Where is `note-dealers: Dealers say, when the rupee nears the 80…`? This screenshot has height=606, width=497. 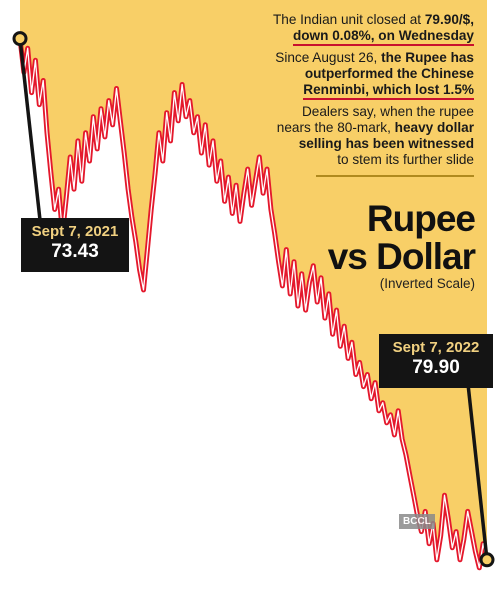
note-dealers: Dealers say, when the rupee nears the 80… is located at coordinates (361, 137).